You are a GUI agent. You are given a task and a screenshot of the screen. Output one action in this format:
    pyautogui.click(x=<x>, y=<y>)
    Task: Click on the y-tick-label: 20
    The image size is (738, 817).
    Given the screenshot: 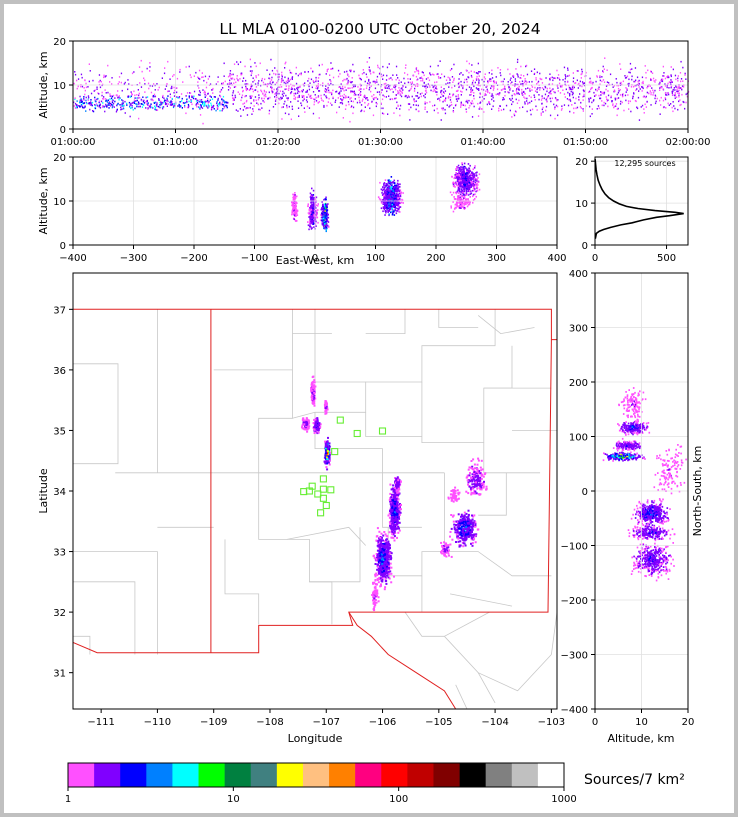 What is the action you would take?
    pyautogui.click(x=581, y=162)
    